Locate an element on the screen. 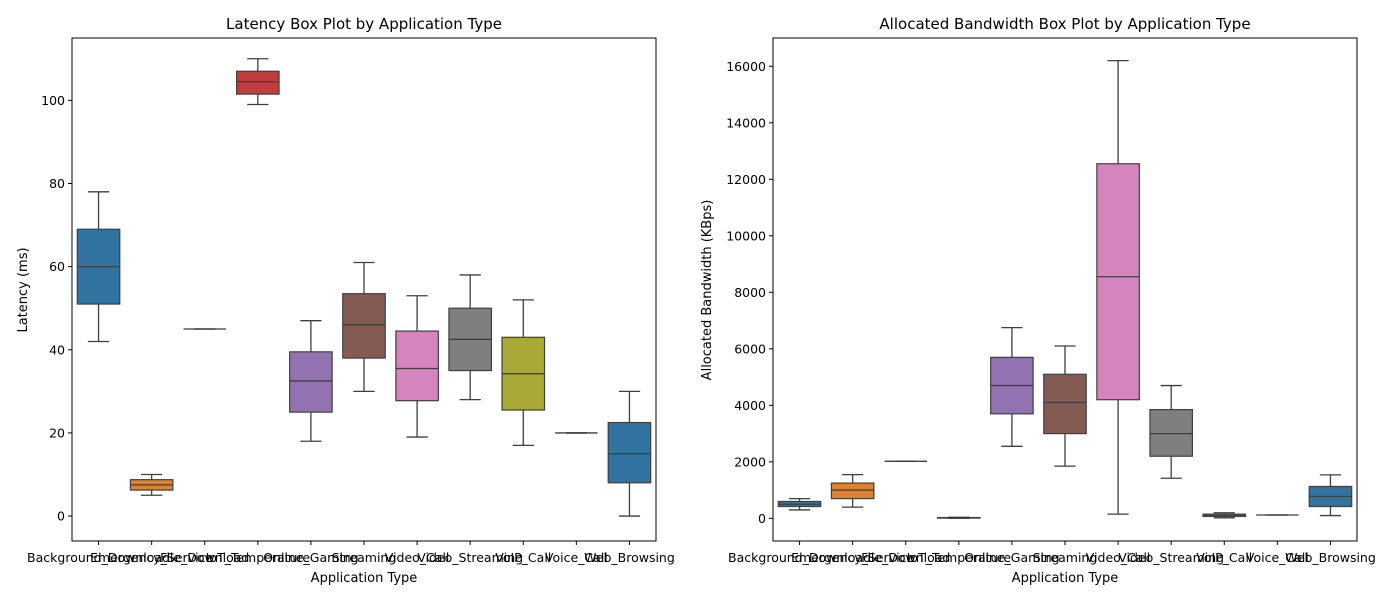 Image resolution: width=1400 pixels, height=600 pixels. y-tick-label: 4000 is located at coordinates (750, 405).